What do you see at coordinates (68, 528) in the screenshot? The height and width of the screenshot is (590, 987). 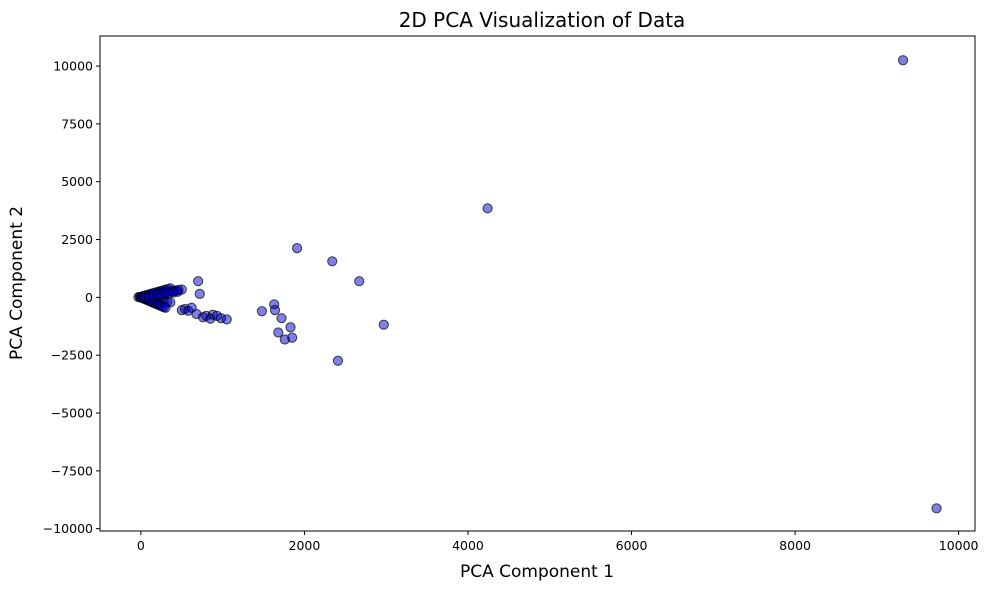 I see `y-tick-label: −10000` at bounding box center [68, 528].